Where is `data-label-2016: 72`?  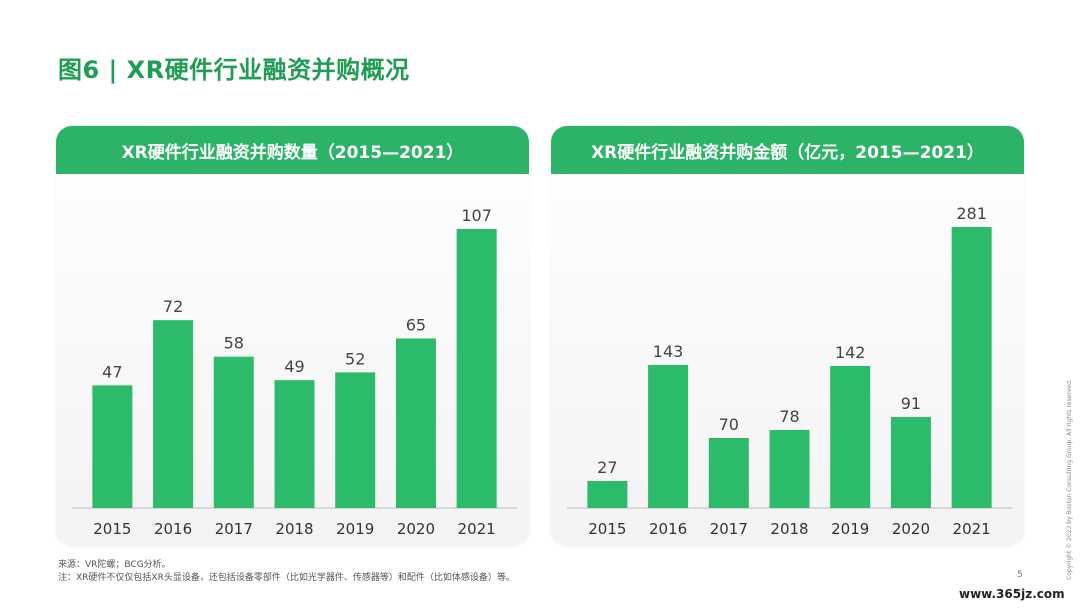 data-label-2016: 72 is located at coordinates (173, 306).